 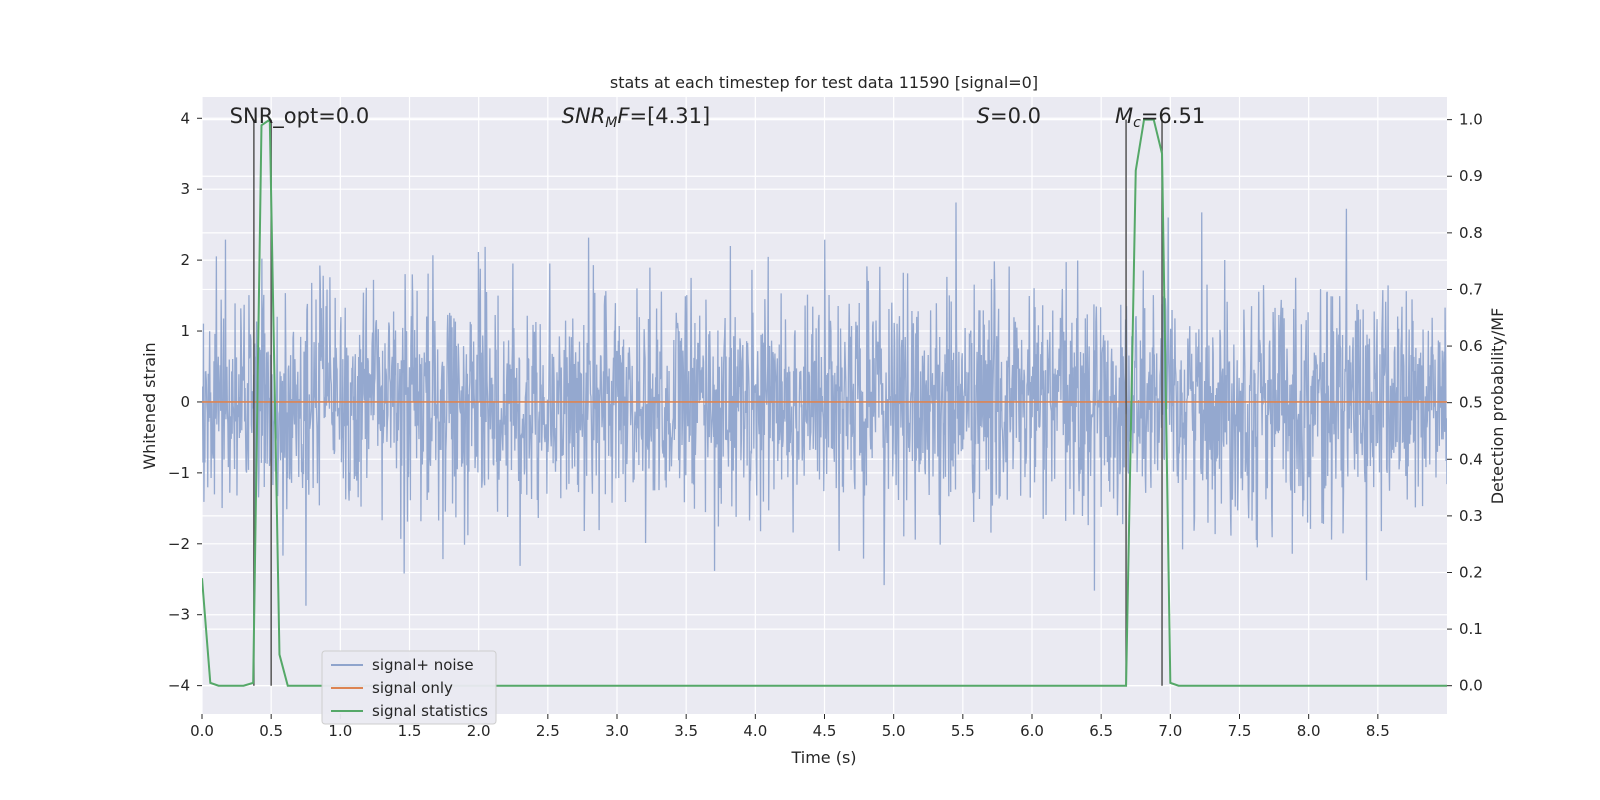 I want to click on y-left-tick-label-2: 2, so click(x=185, y=260).